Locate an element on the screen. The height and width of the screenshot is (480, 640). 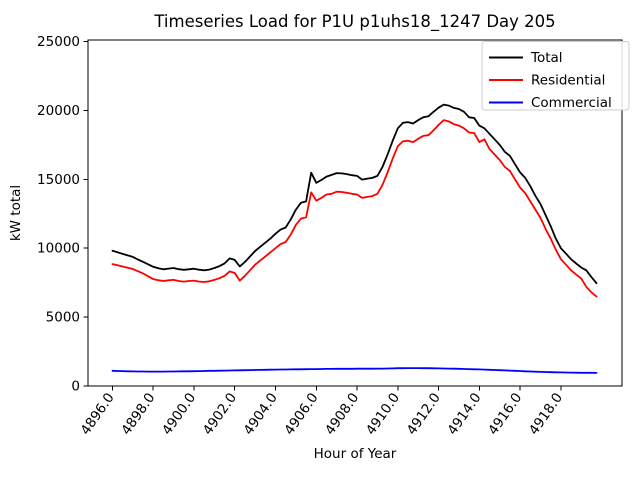
x-tick-label: 4912.0 is located at coordinates (424, 414).